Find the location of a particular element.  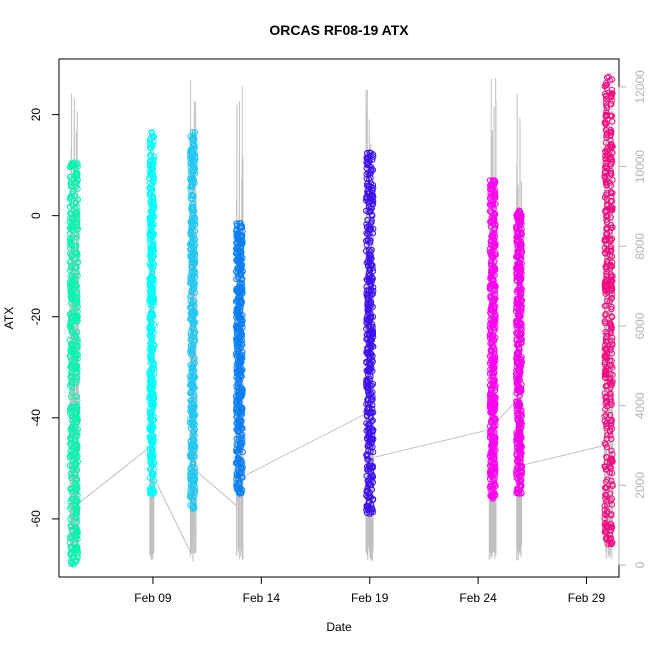

flight-points-rf13 is located at coordinates (492, 339).